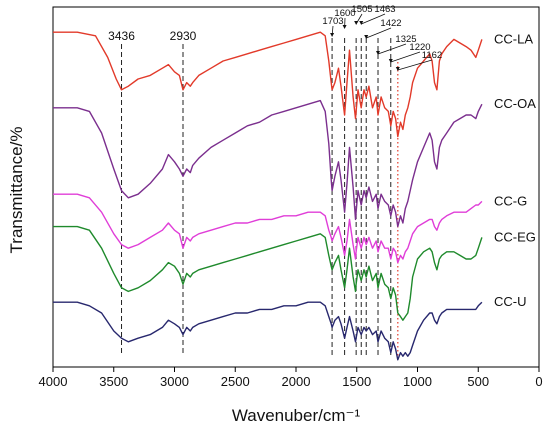  Describe the element at coordinates (356, 381) in the screenshot. I see `x-tick-label: 1500` at that location.